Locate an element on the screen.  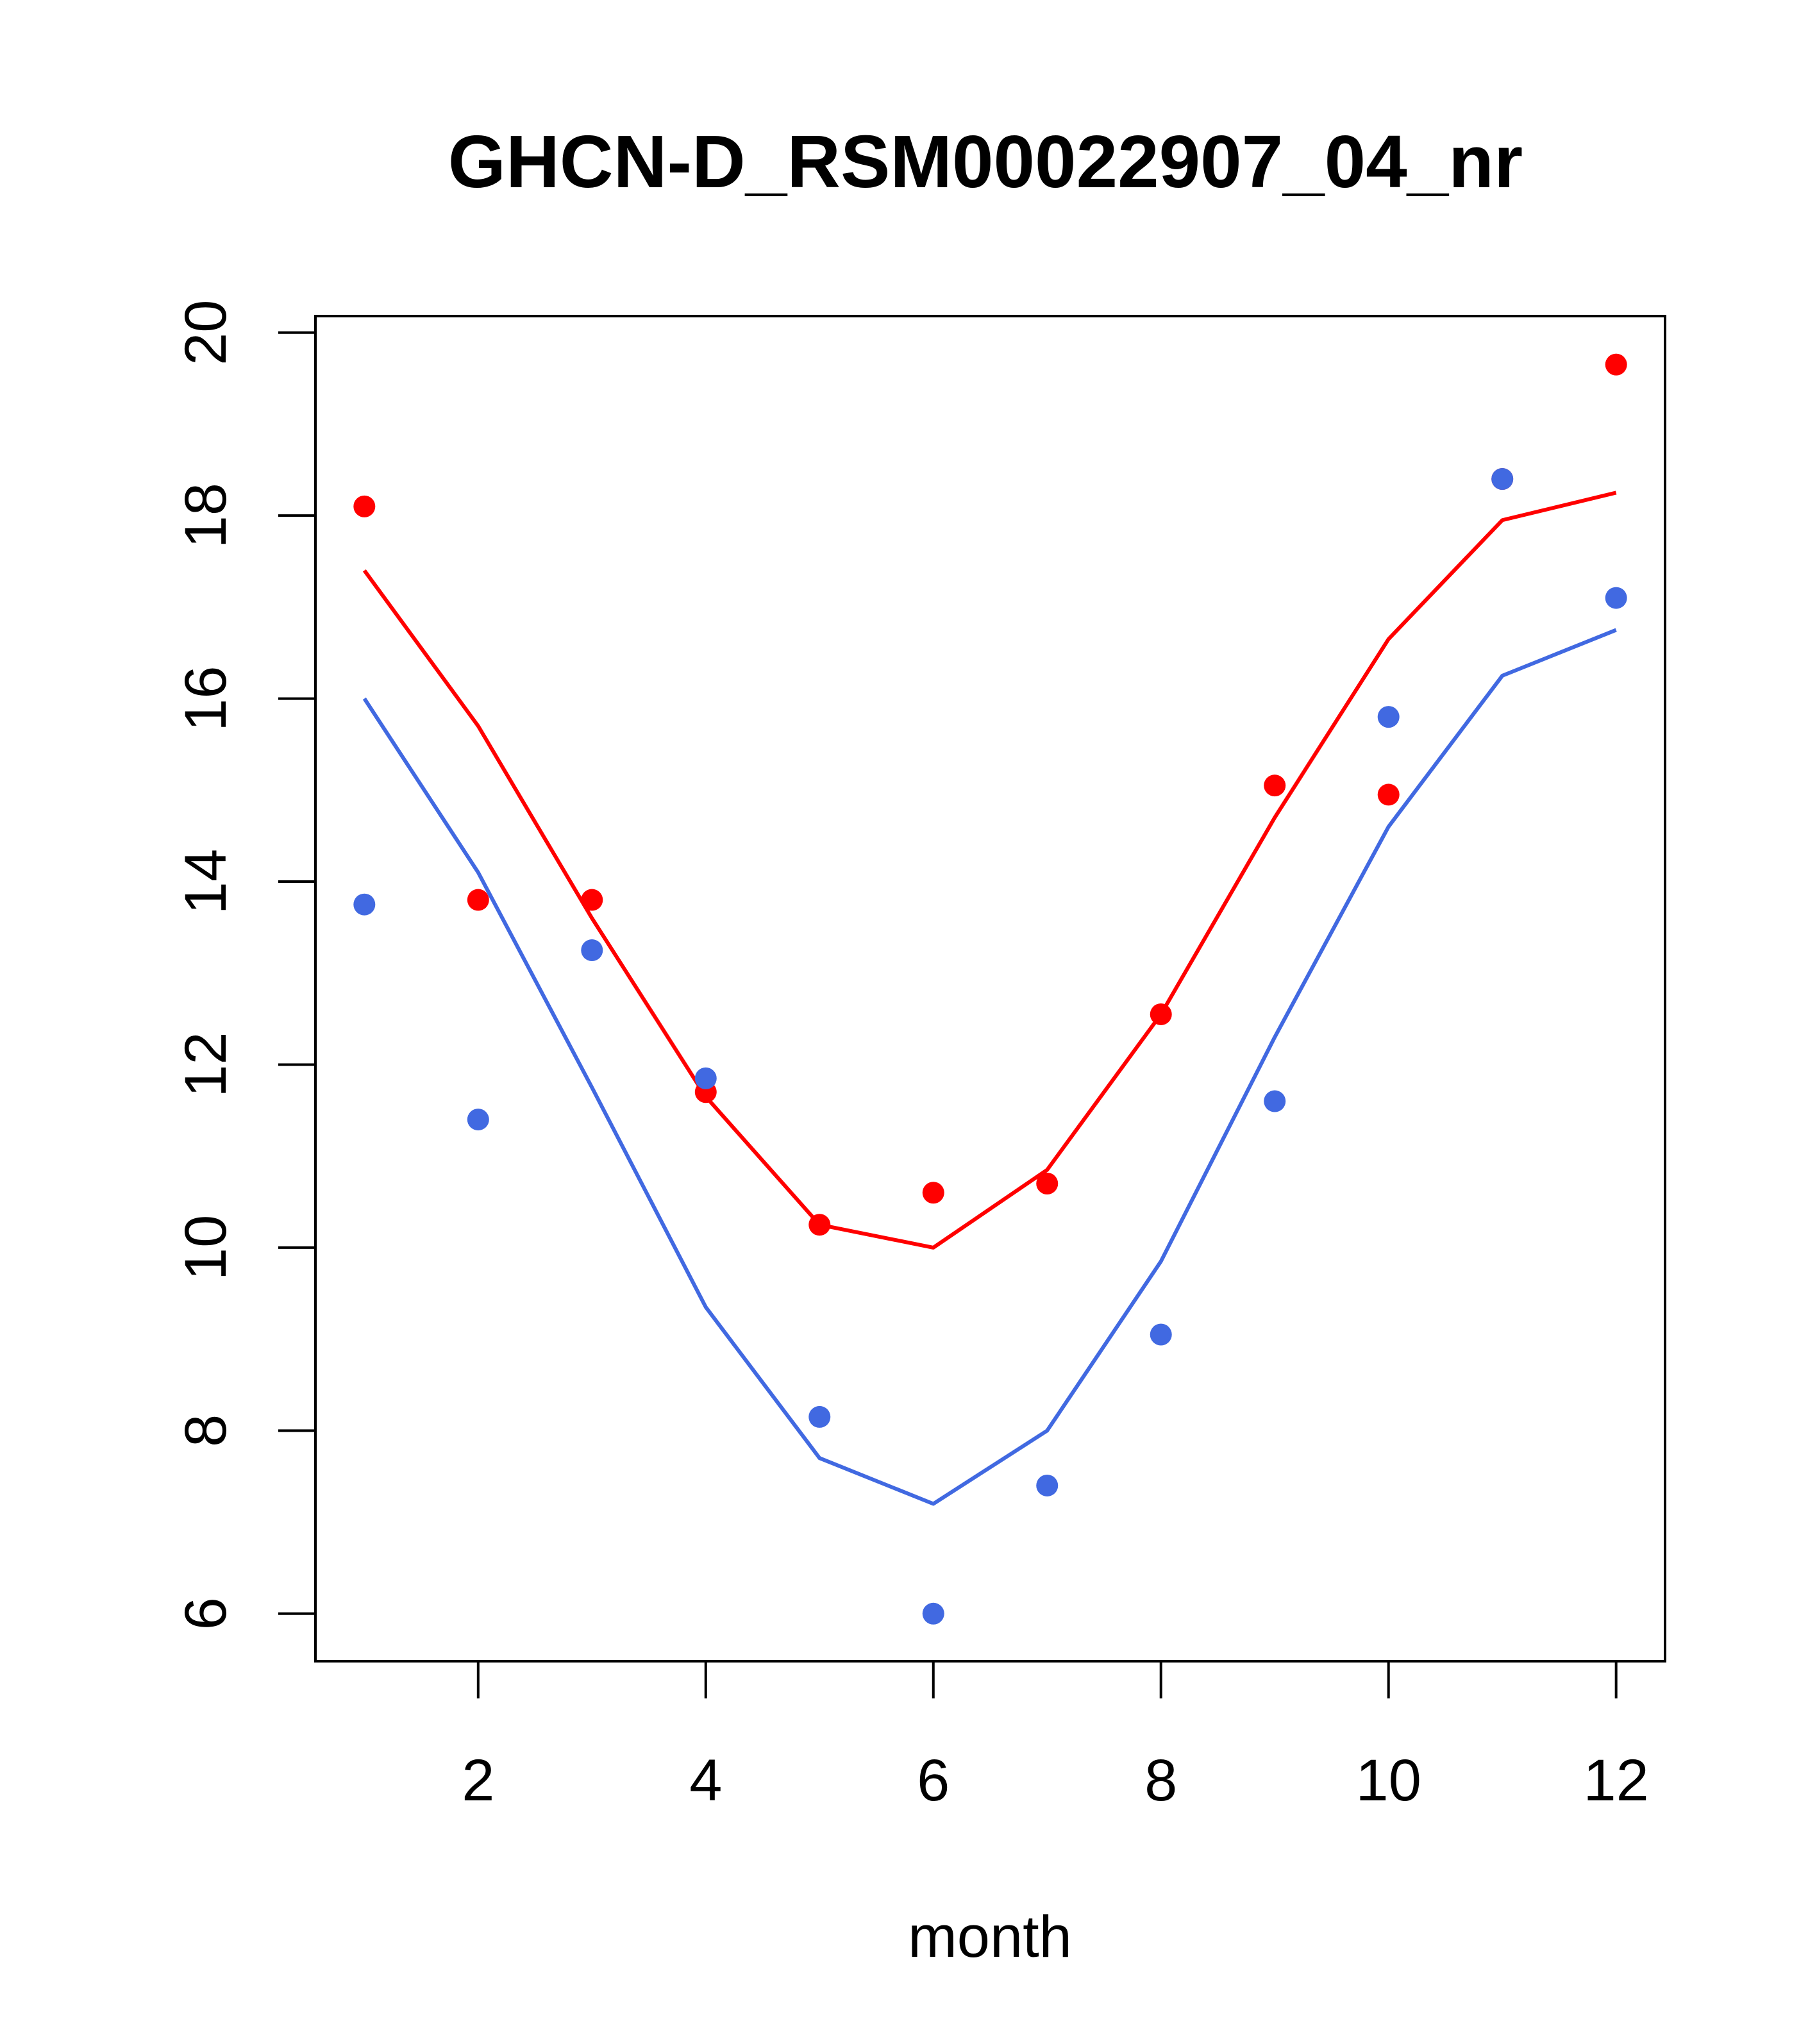
x-axis: 2 4 6 8 10 12 is located at coordinates (1055, 1736).